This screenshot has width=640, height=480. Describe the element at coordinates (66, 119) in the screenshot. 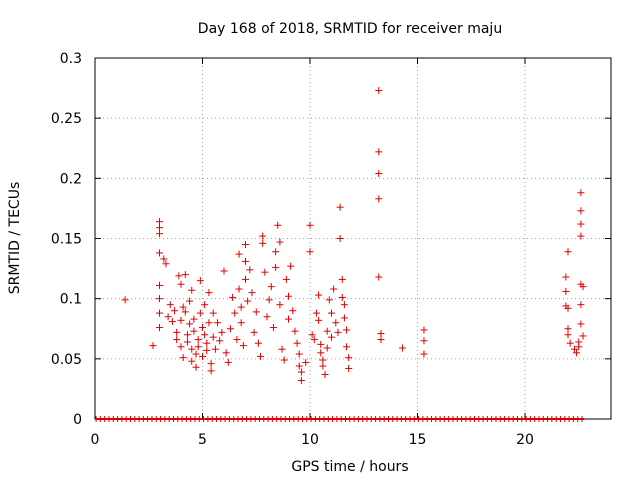

I see `y-tick-label: 0.25` at that location.